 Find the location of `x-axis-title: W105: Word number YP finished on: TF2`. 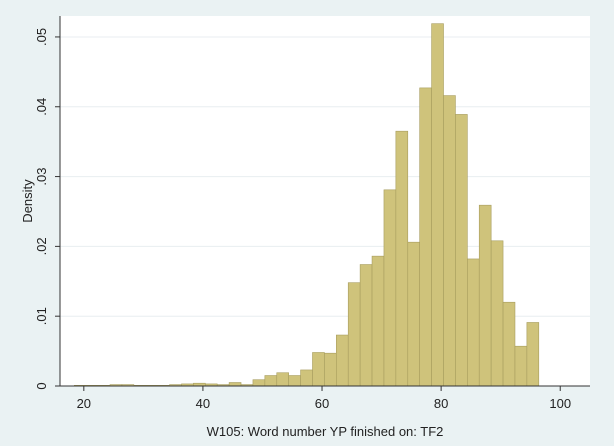

x-axis-title: W105: Word number YP finished on: TF2 is located at coordinates (325, 431).